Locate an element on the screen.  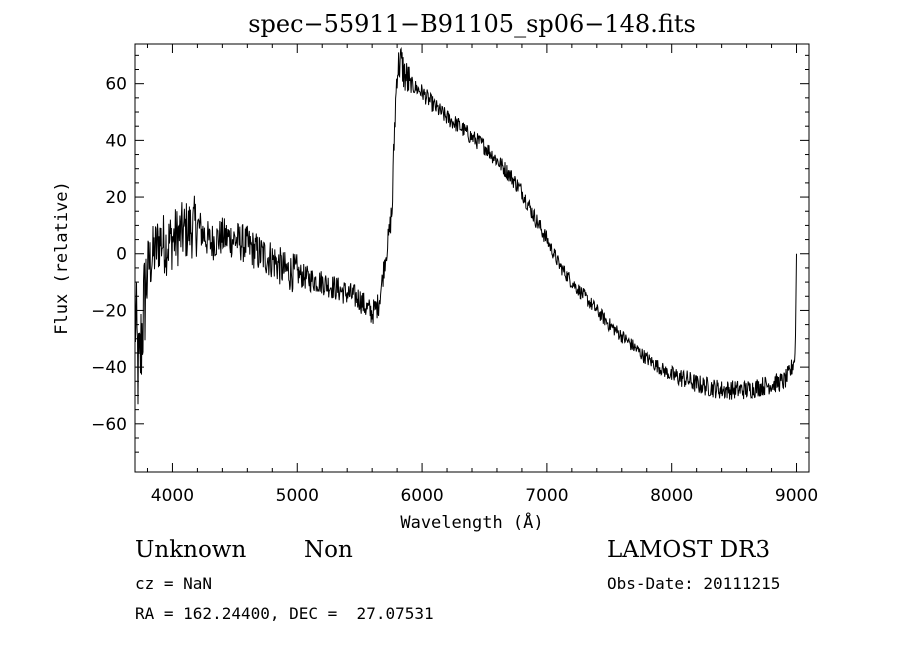
subclass-text: Non is located at coordinates (328, 550).